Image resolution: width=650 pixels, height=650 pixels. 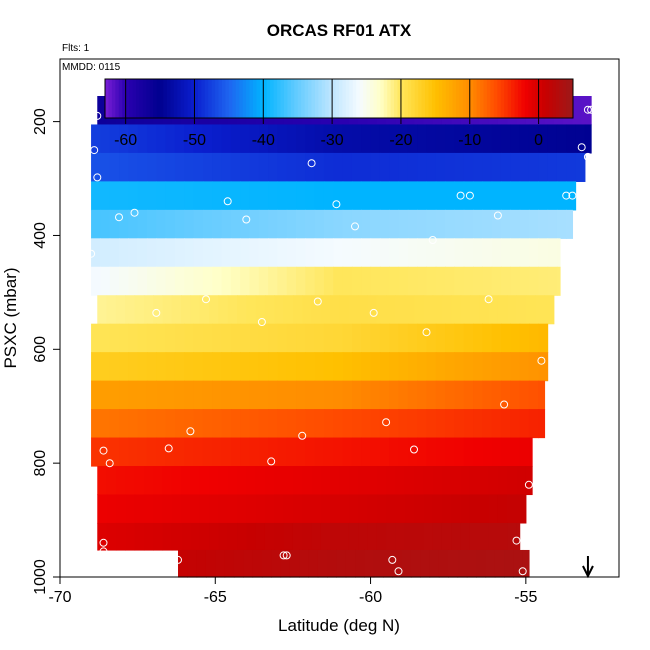 I want to click on x-tick-label: -55, so click(x=525, y=597).